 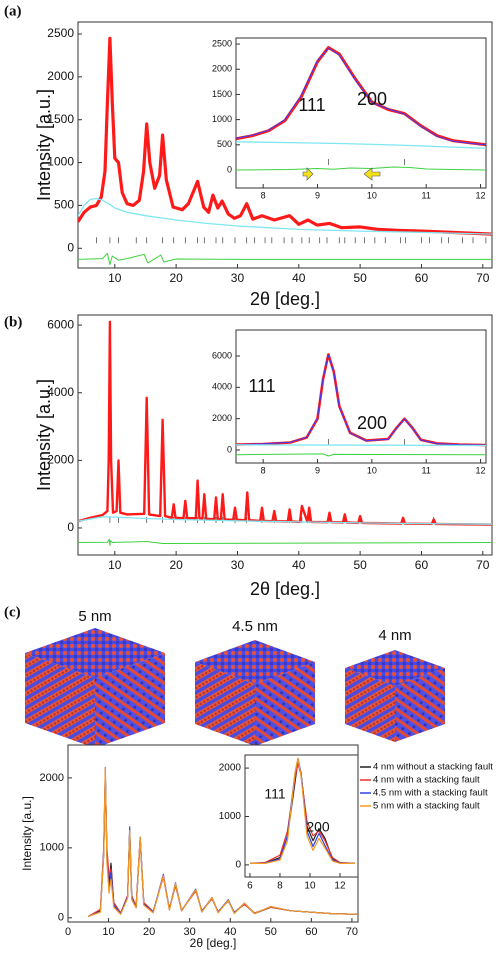 What do you see at coordinates (68, 932) in the screenshot?
I see `x-tick-label: 0` at bounding box center [68, 932].